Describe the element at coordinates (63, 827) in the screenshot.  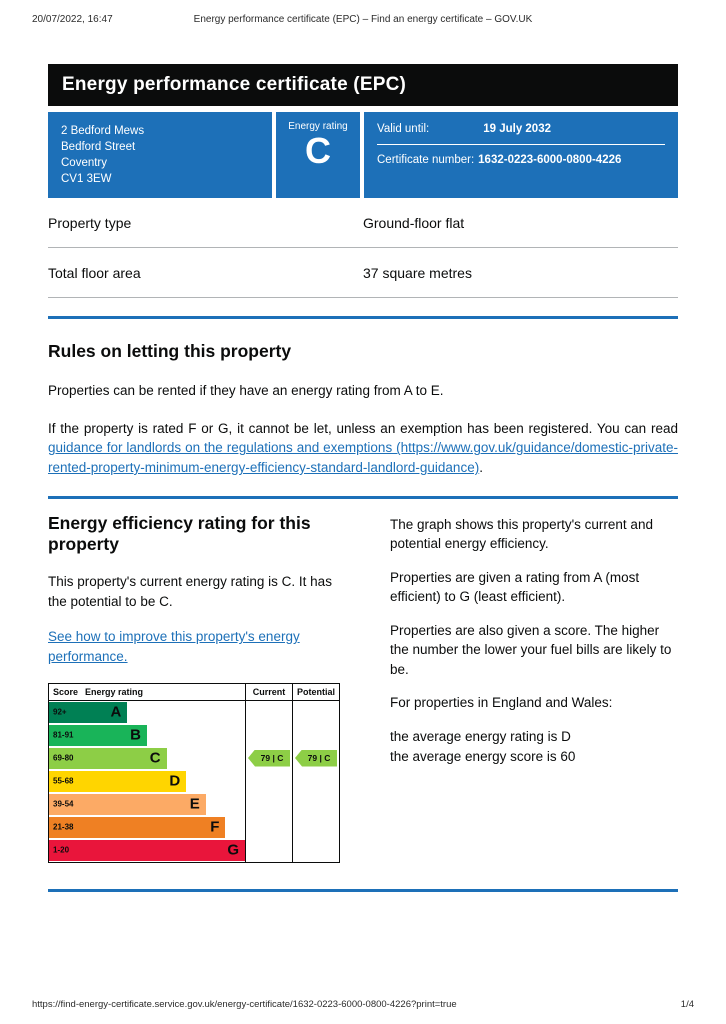
I see `epc-band-score: 21-38` at that location.